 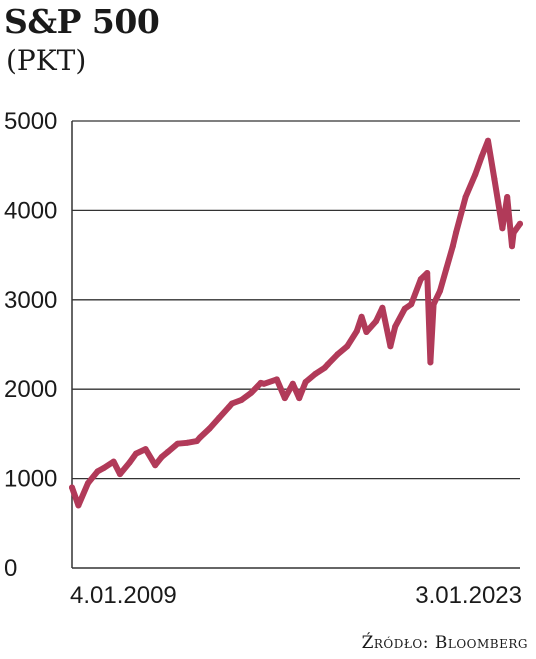 I want to click on chart-subtitle: (PKT), so click(x=46, y=60).